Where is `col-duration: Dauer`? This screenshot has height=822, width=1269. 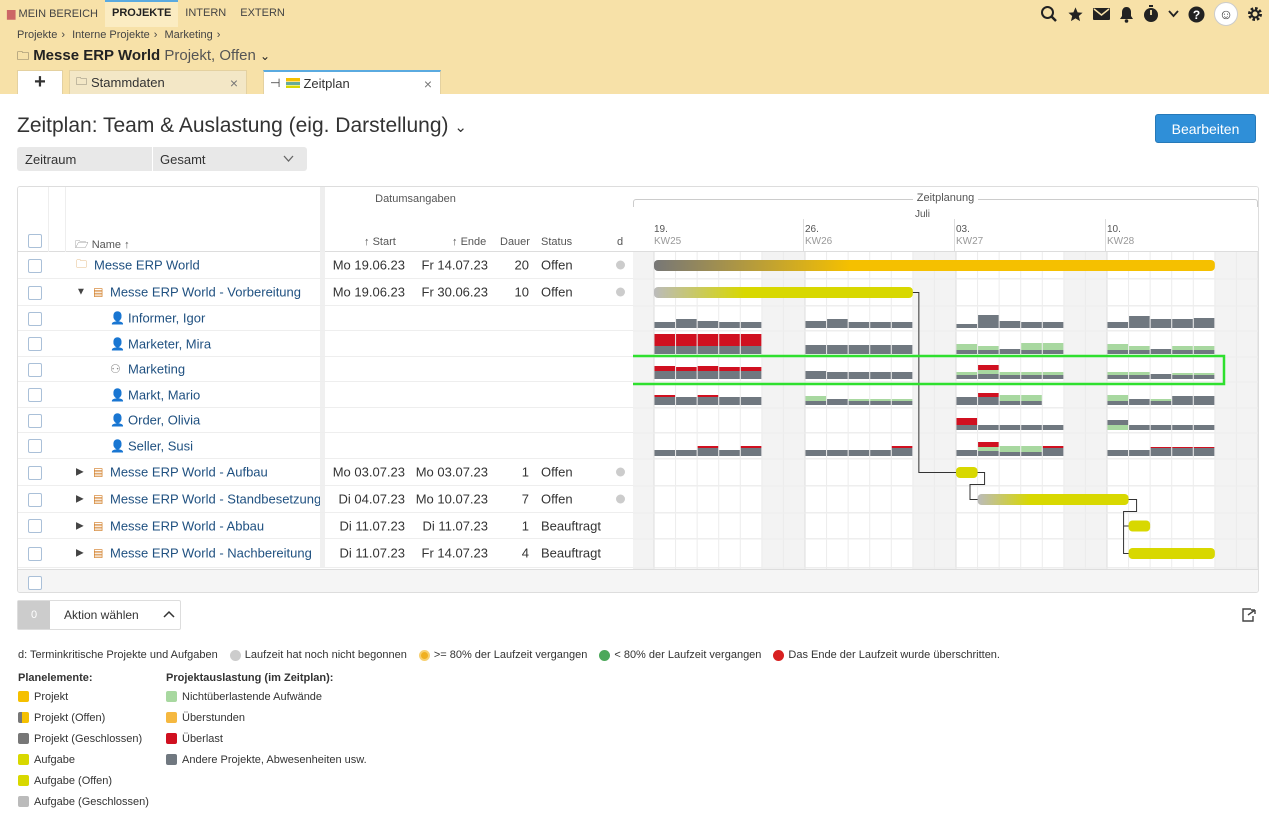 col-duration: Dauer is located at coordinates (515, 242).